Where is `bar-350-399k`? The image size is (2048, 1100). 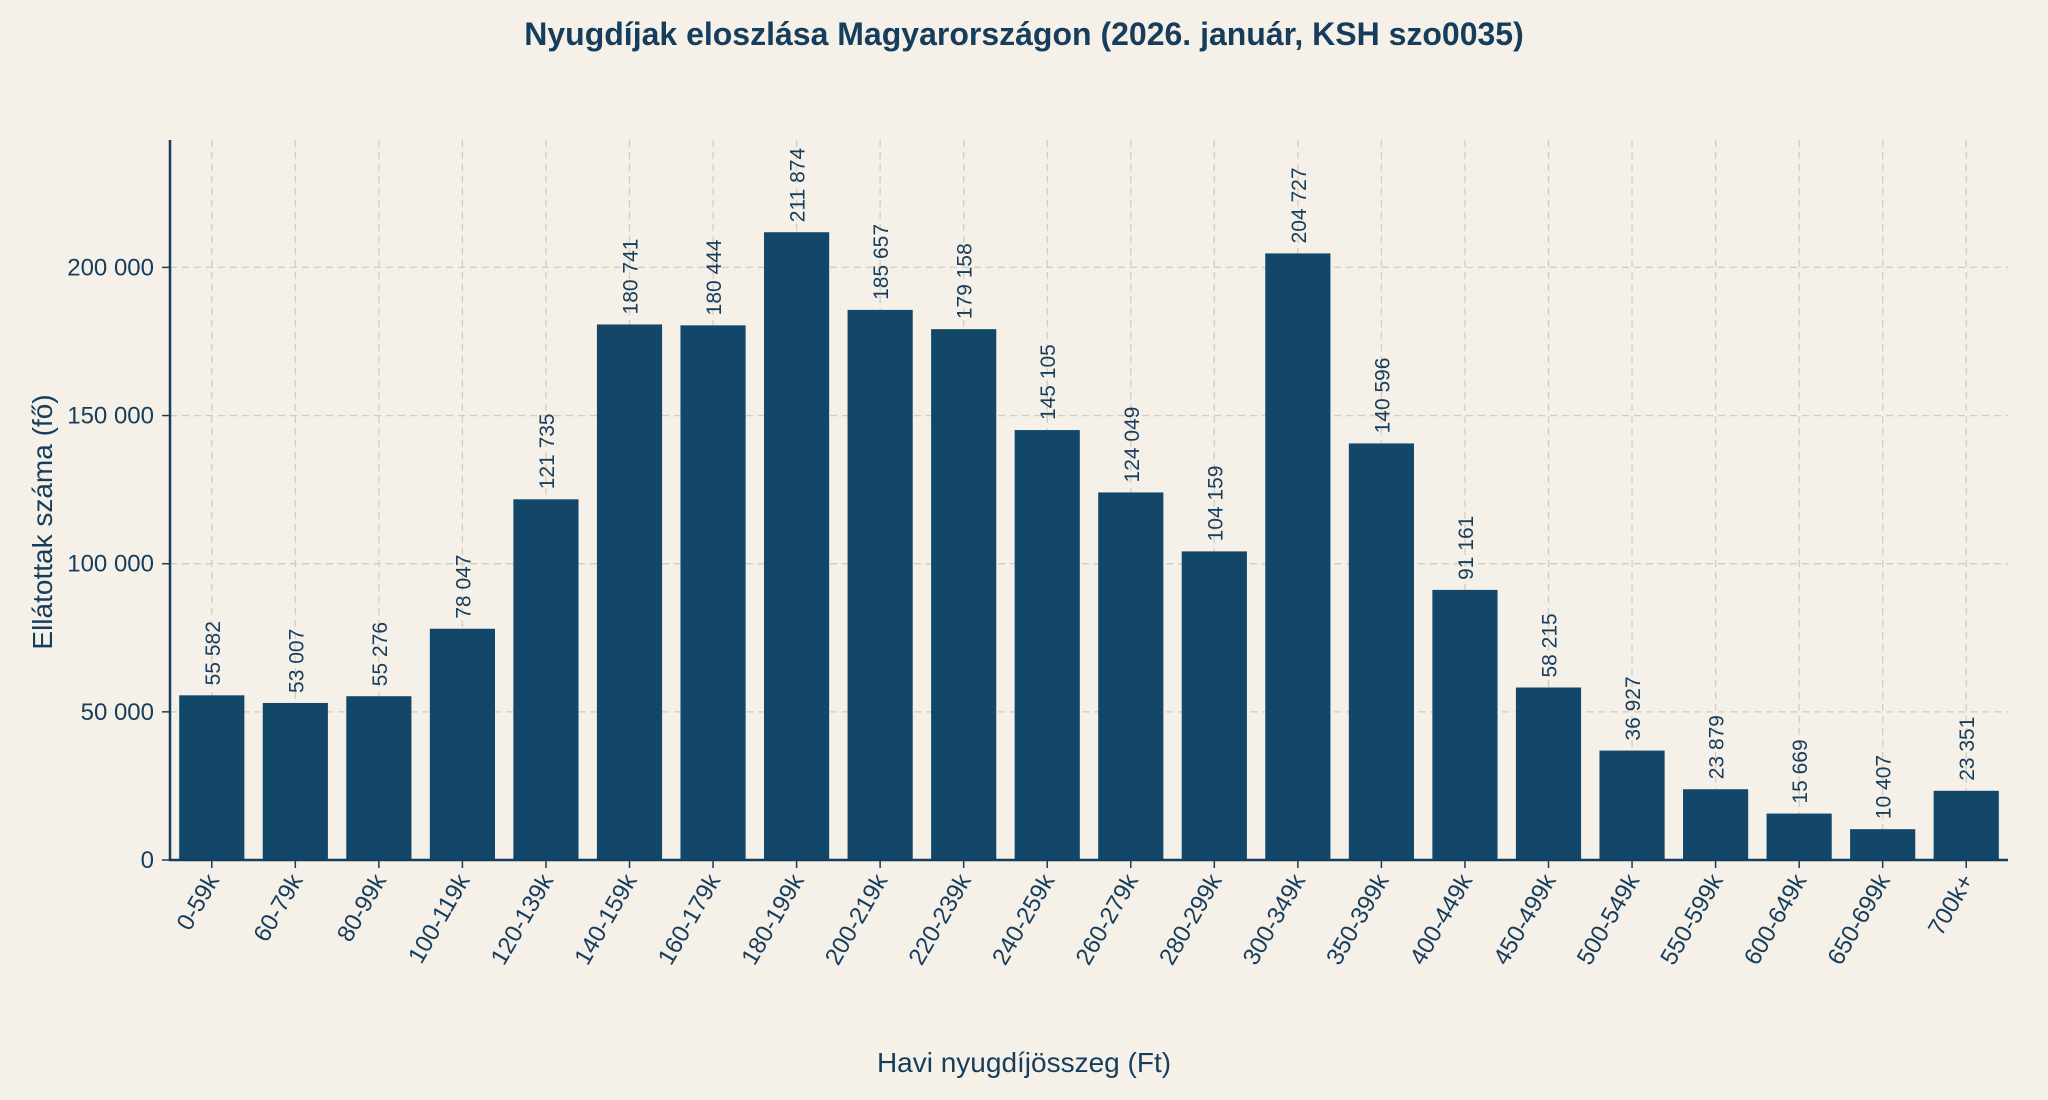 bar-350-399k is located at coordinates (1381, 651).